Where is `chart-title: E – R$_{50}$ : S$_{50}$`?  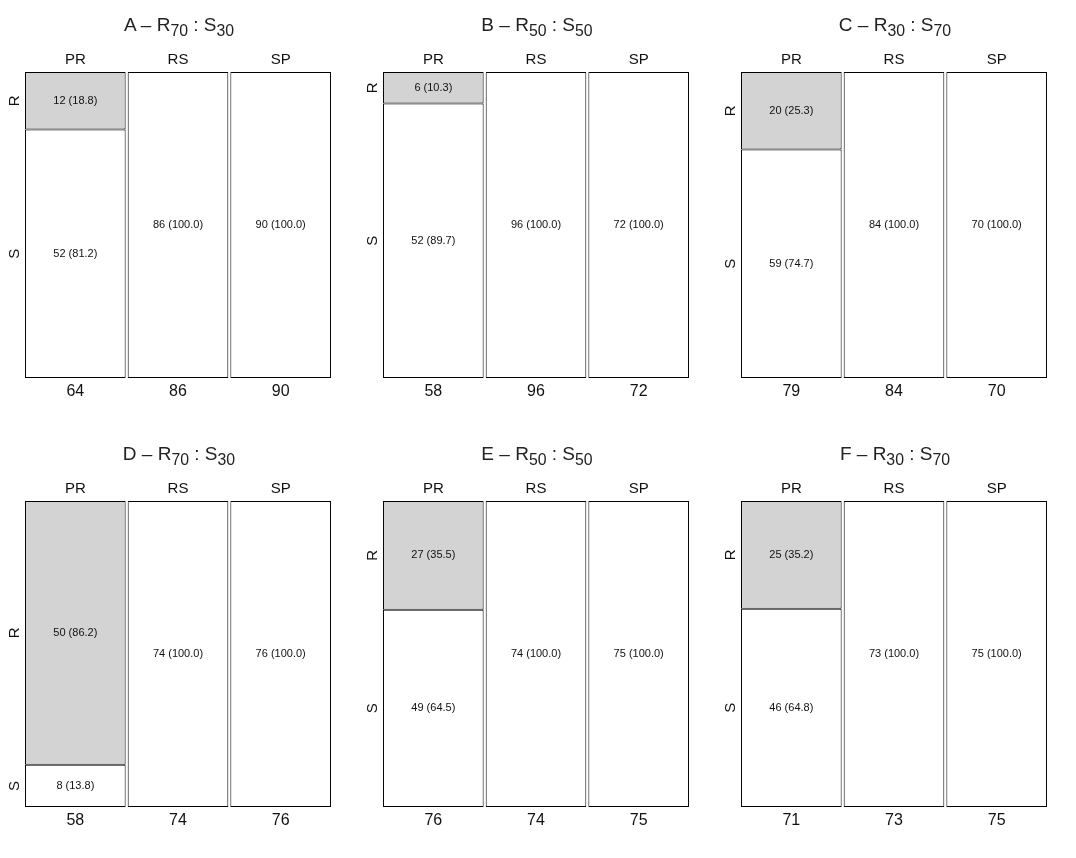
chart-title: E – R$_{50}$ : S$_{50}$ is located at coordinates (537, 456).